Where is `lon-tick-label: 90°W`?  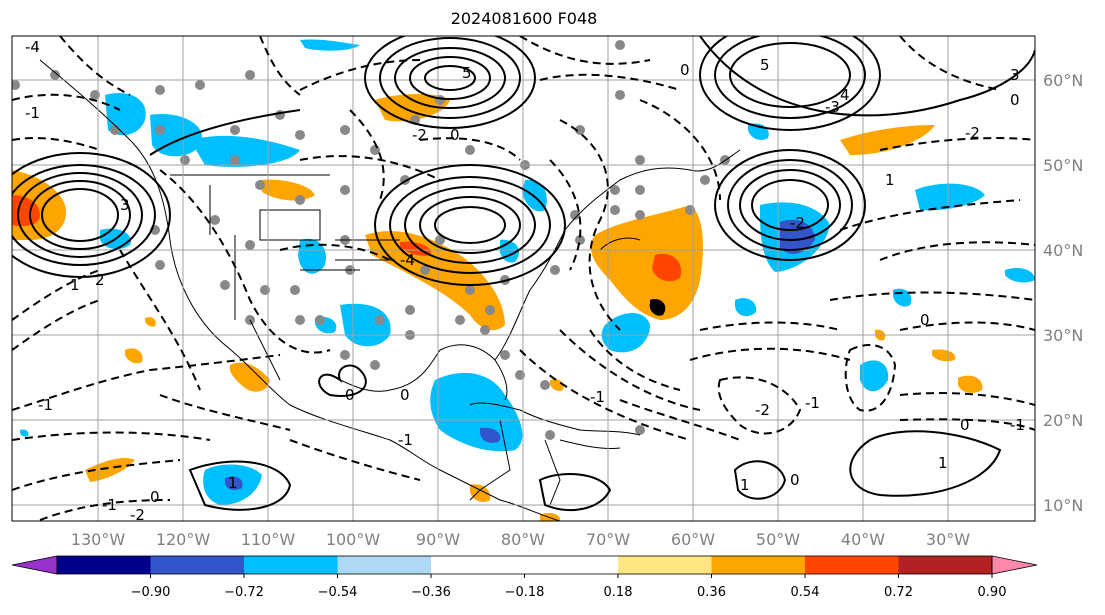 lon-tick-label: 90°W is located at coordinates (438, 539).